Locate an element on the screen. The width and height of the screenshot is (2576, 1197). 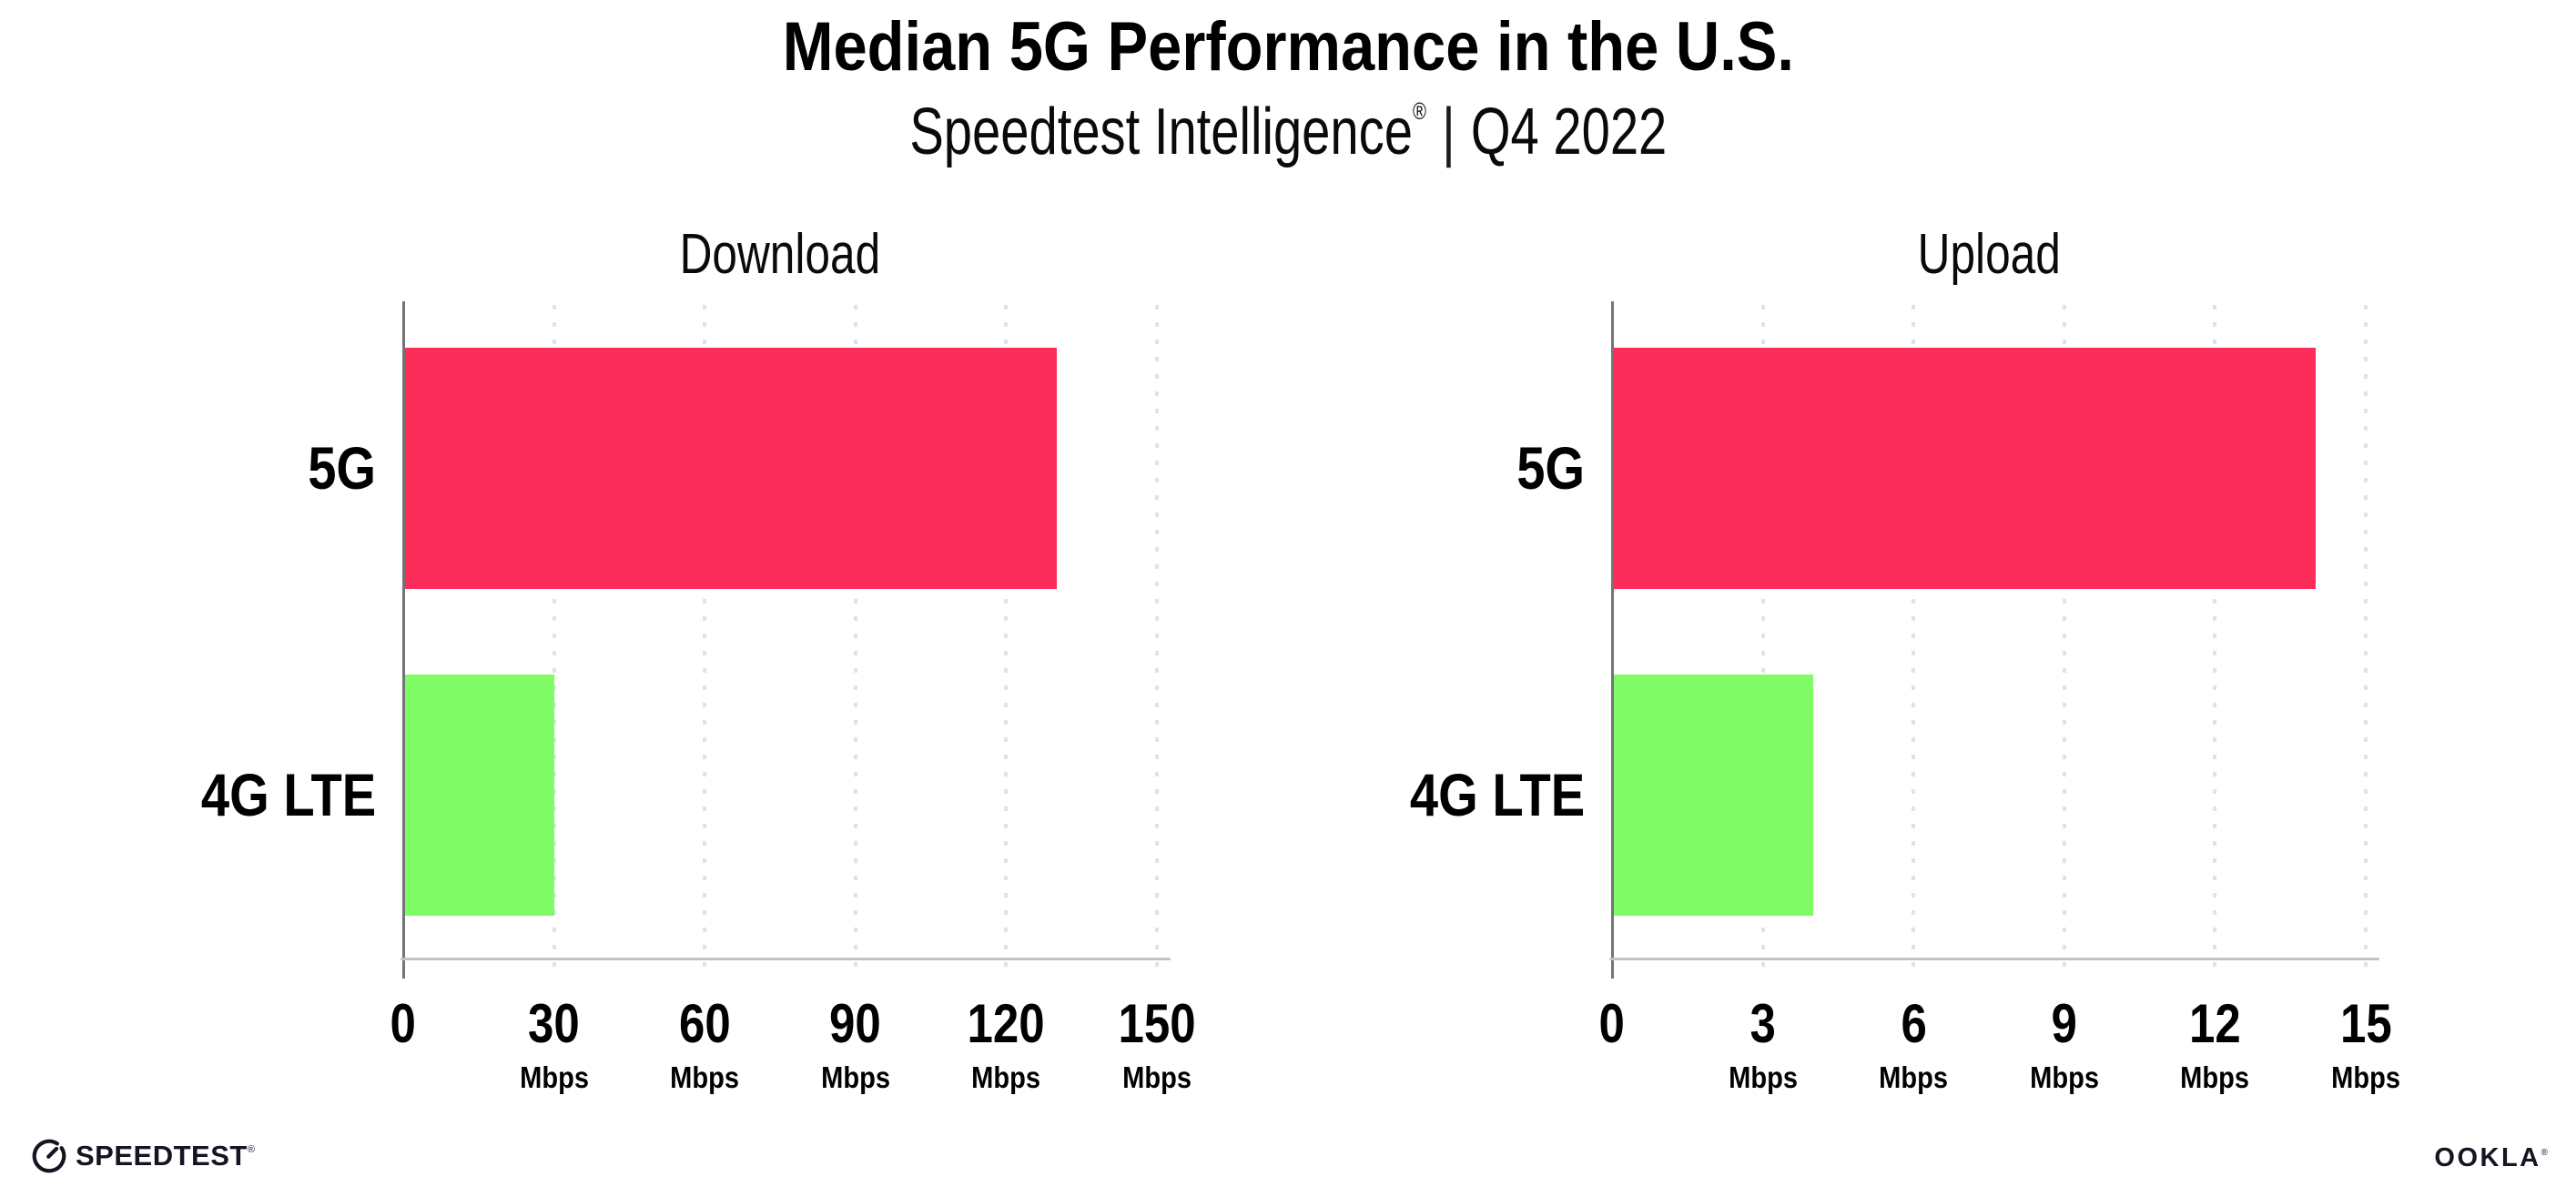
ookla-logo: OOKLA® is located at coordinates (2491, 1158).